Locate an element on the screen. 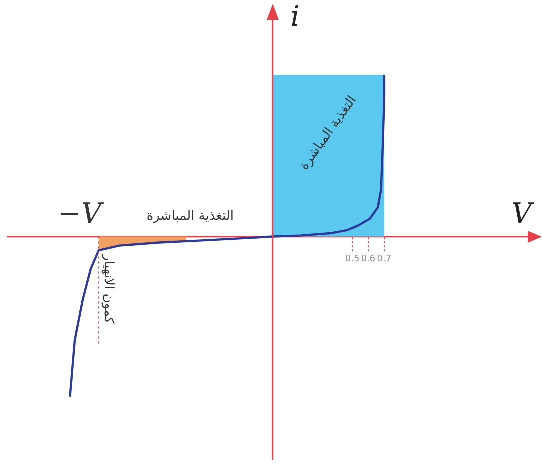 This screenshot has height=467, width=543. x-tick-label: 0.6 is located at coordinates (368, 259).